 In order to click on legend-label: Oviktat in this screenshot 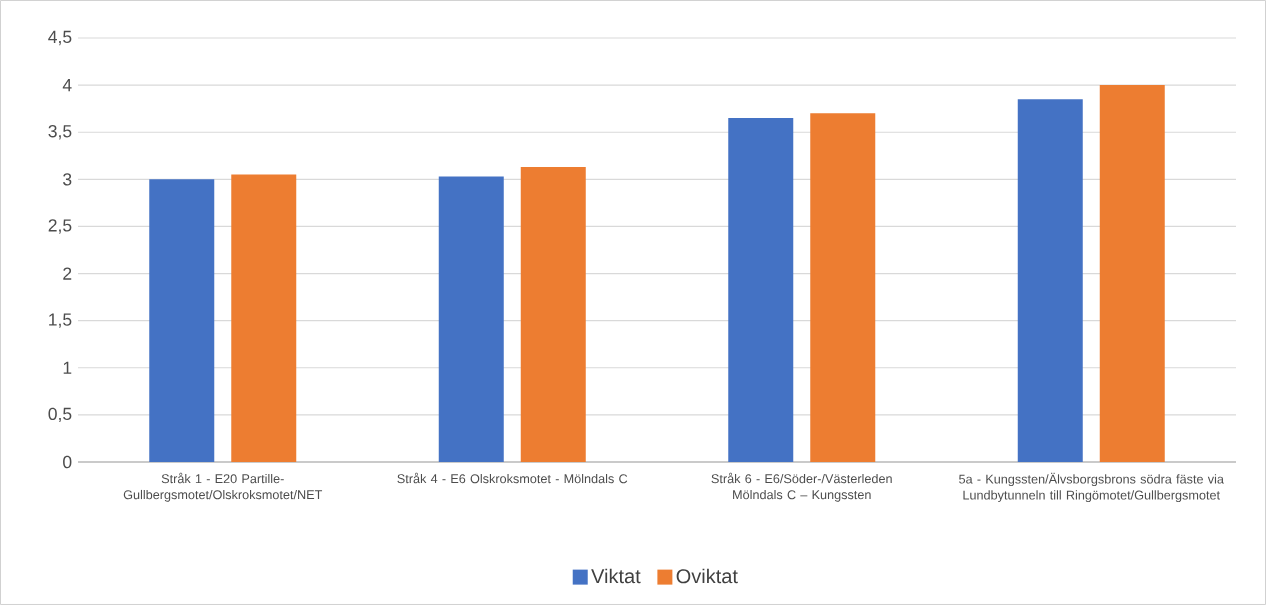, I will do `click(707, 576)`.